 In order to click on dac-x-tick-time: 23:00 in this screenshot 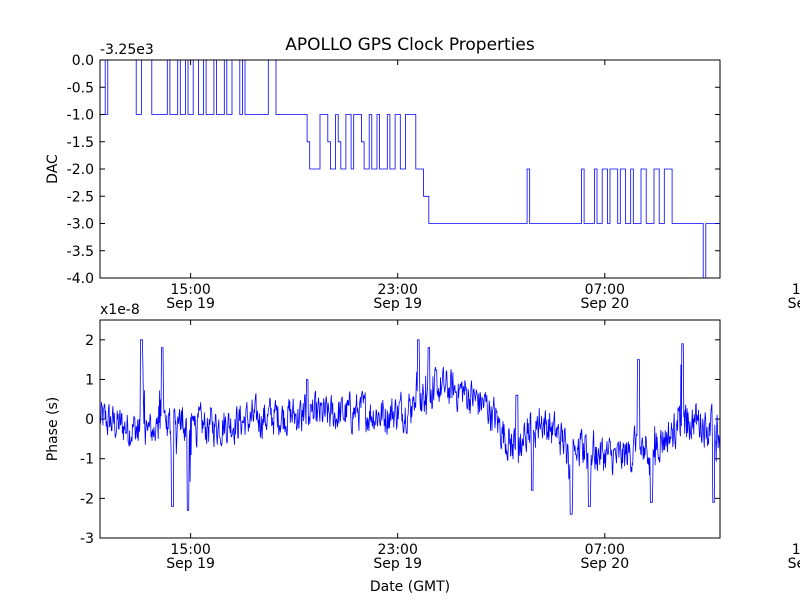, I will do `click(398, 290)`.